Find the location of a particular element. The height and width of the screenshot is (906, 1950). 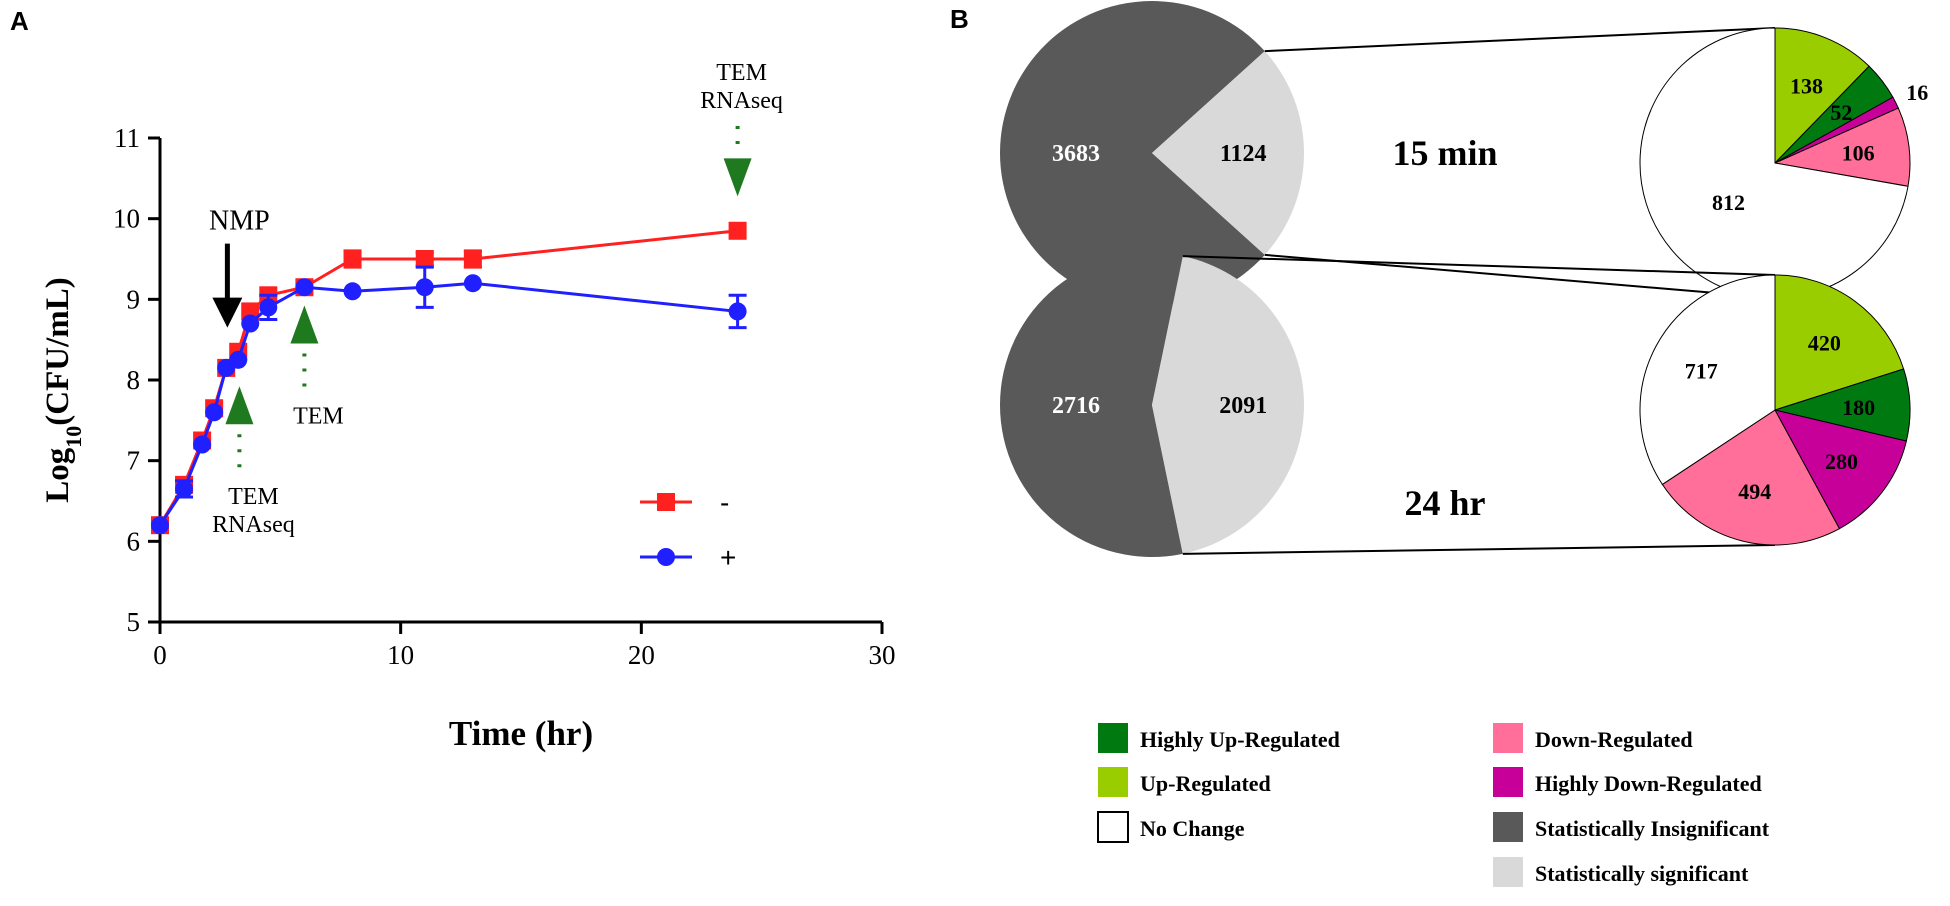

pie-title: 15 min is located at coordinates (1444, 153).